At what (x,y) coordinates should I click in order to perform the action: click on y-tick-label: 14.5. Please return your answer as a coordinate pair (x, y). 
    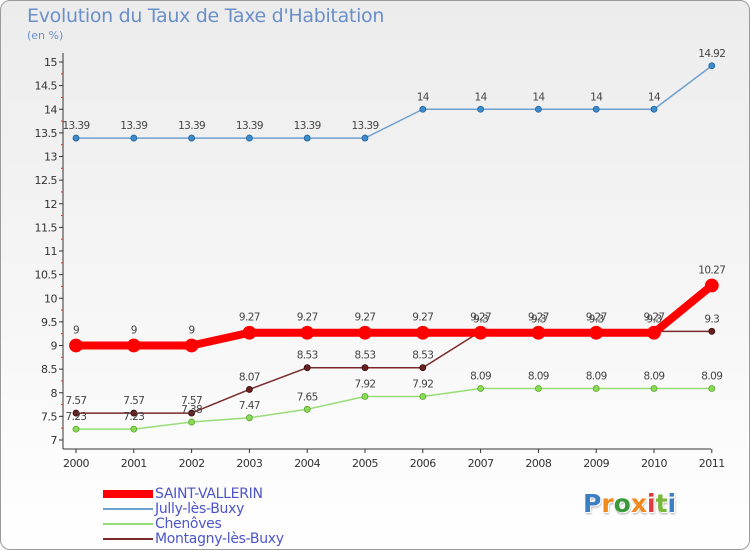
    Looking at the image, I should click on (46, 86).